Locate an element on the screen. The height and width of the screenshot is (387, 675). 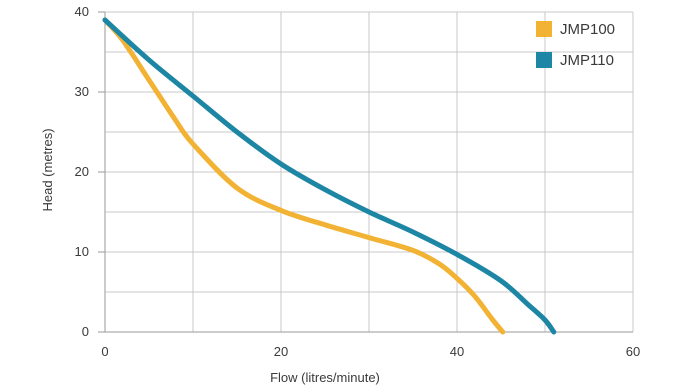
legend-label-jmp110: JMP110 is located at coordinates (587, 60).